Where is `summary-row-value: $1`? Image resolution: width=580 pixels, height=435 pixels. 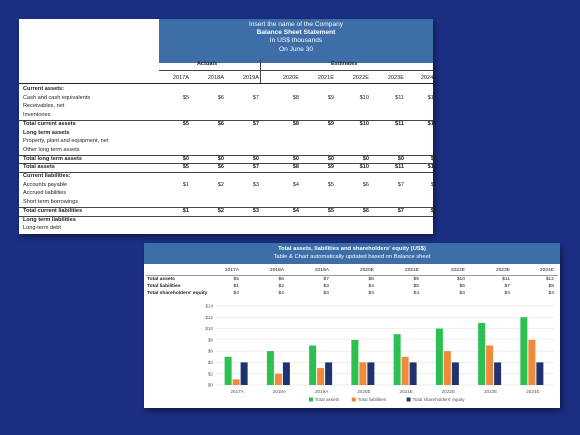
summary-row-value: $1 is located at coordinates (236, 286).